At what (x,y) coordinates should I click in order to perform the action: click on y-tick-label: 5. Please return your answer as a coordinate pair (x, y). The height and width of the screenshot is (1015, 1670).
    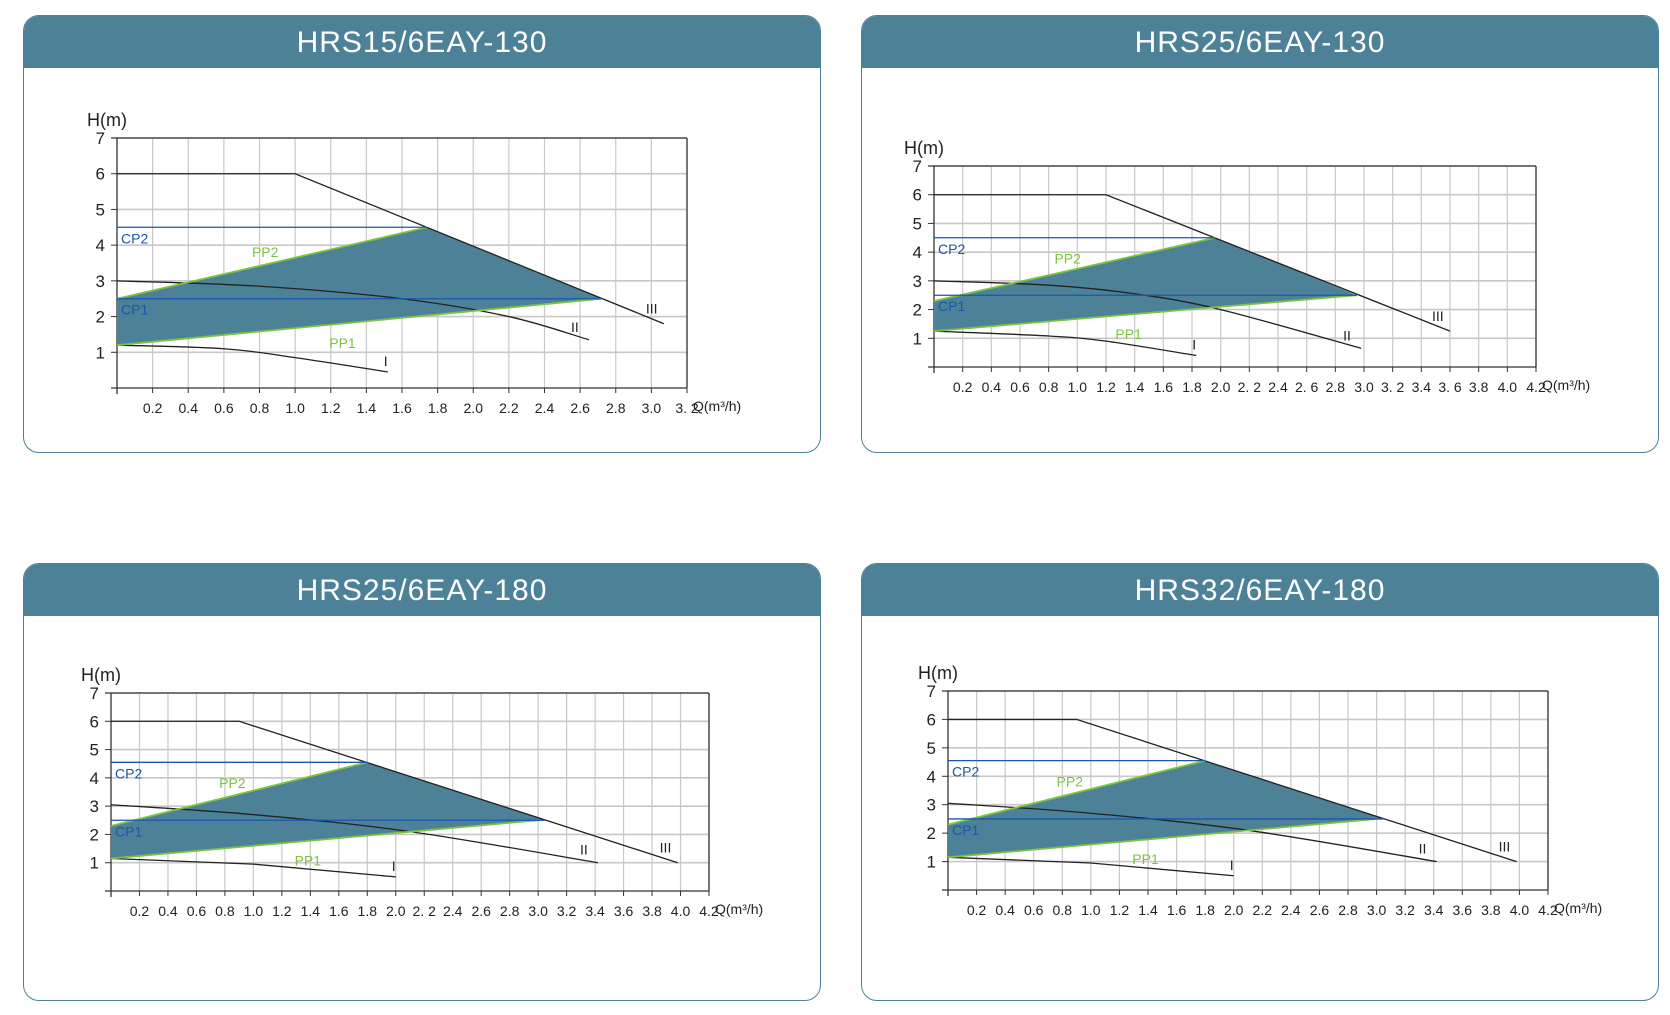
    Looking at the image, I should click on (94, 750).